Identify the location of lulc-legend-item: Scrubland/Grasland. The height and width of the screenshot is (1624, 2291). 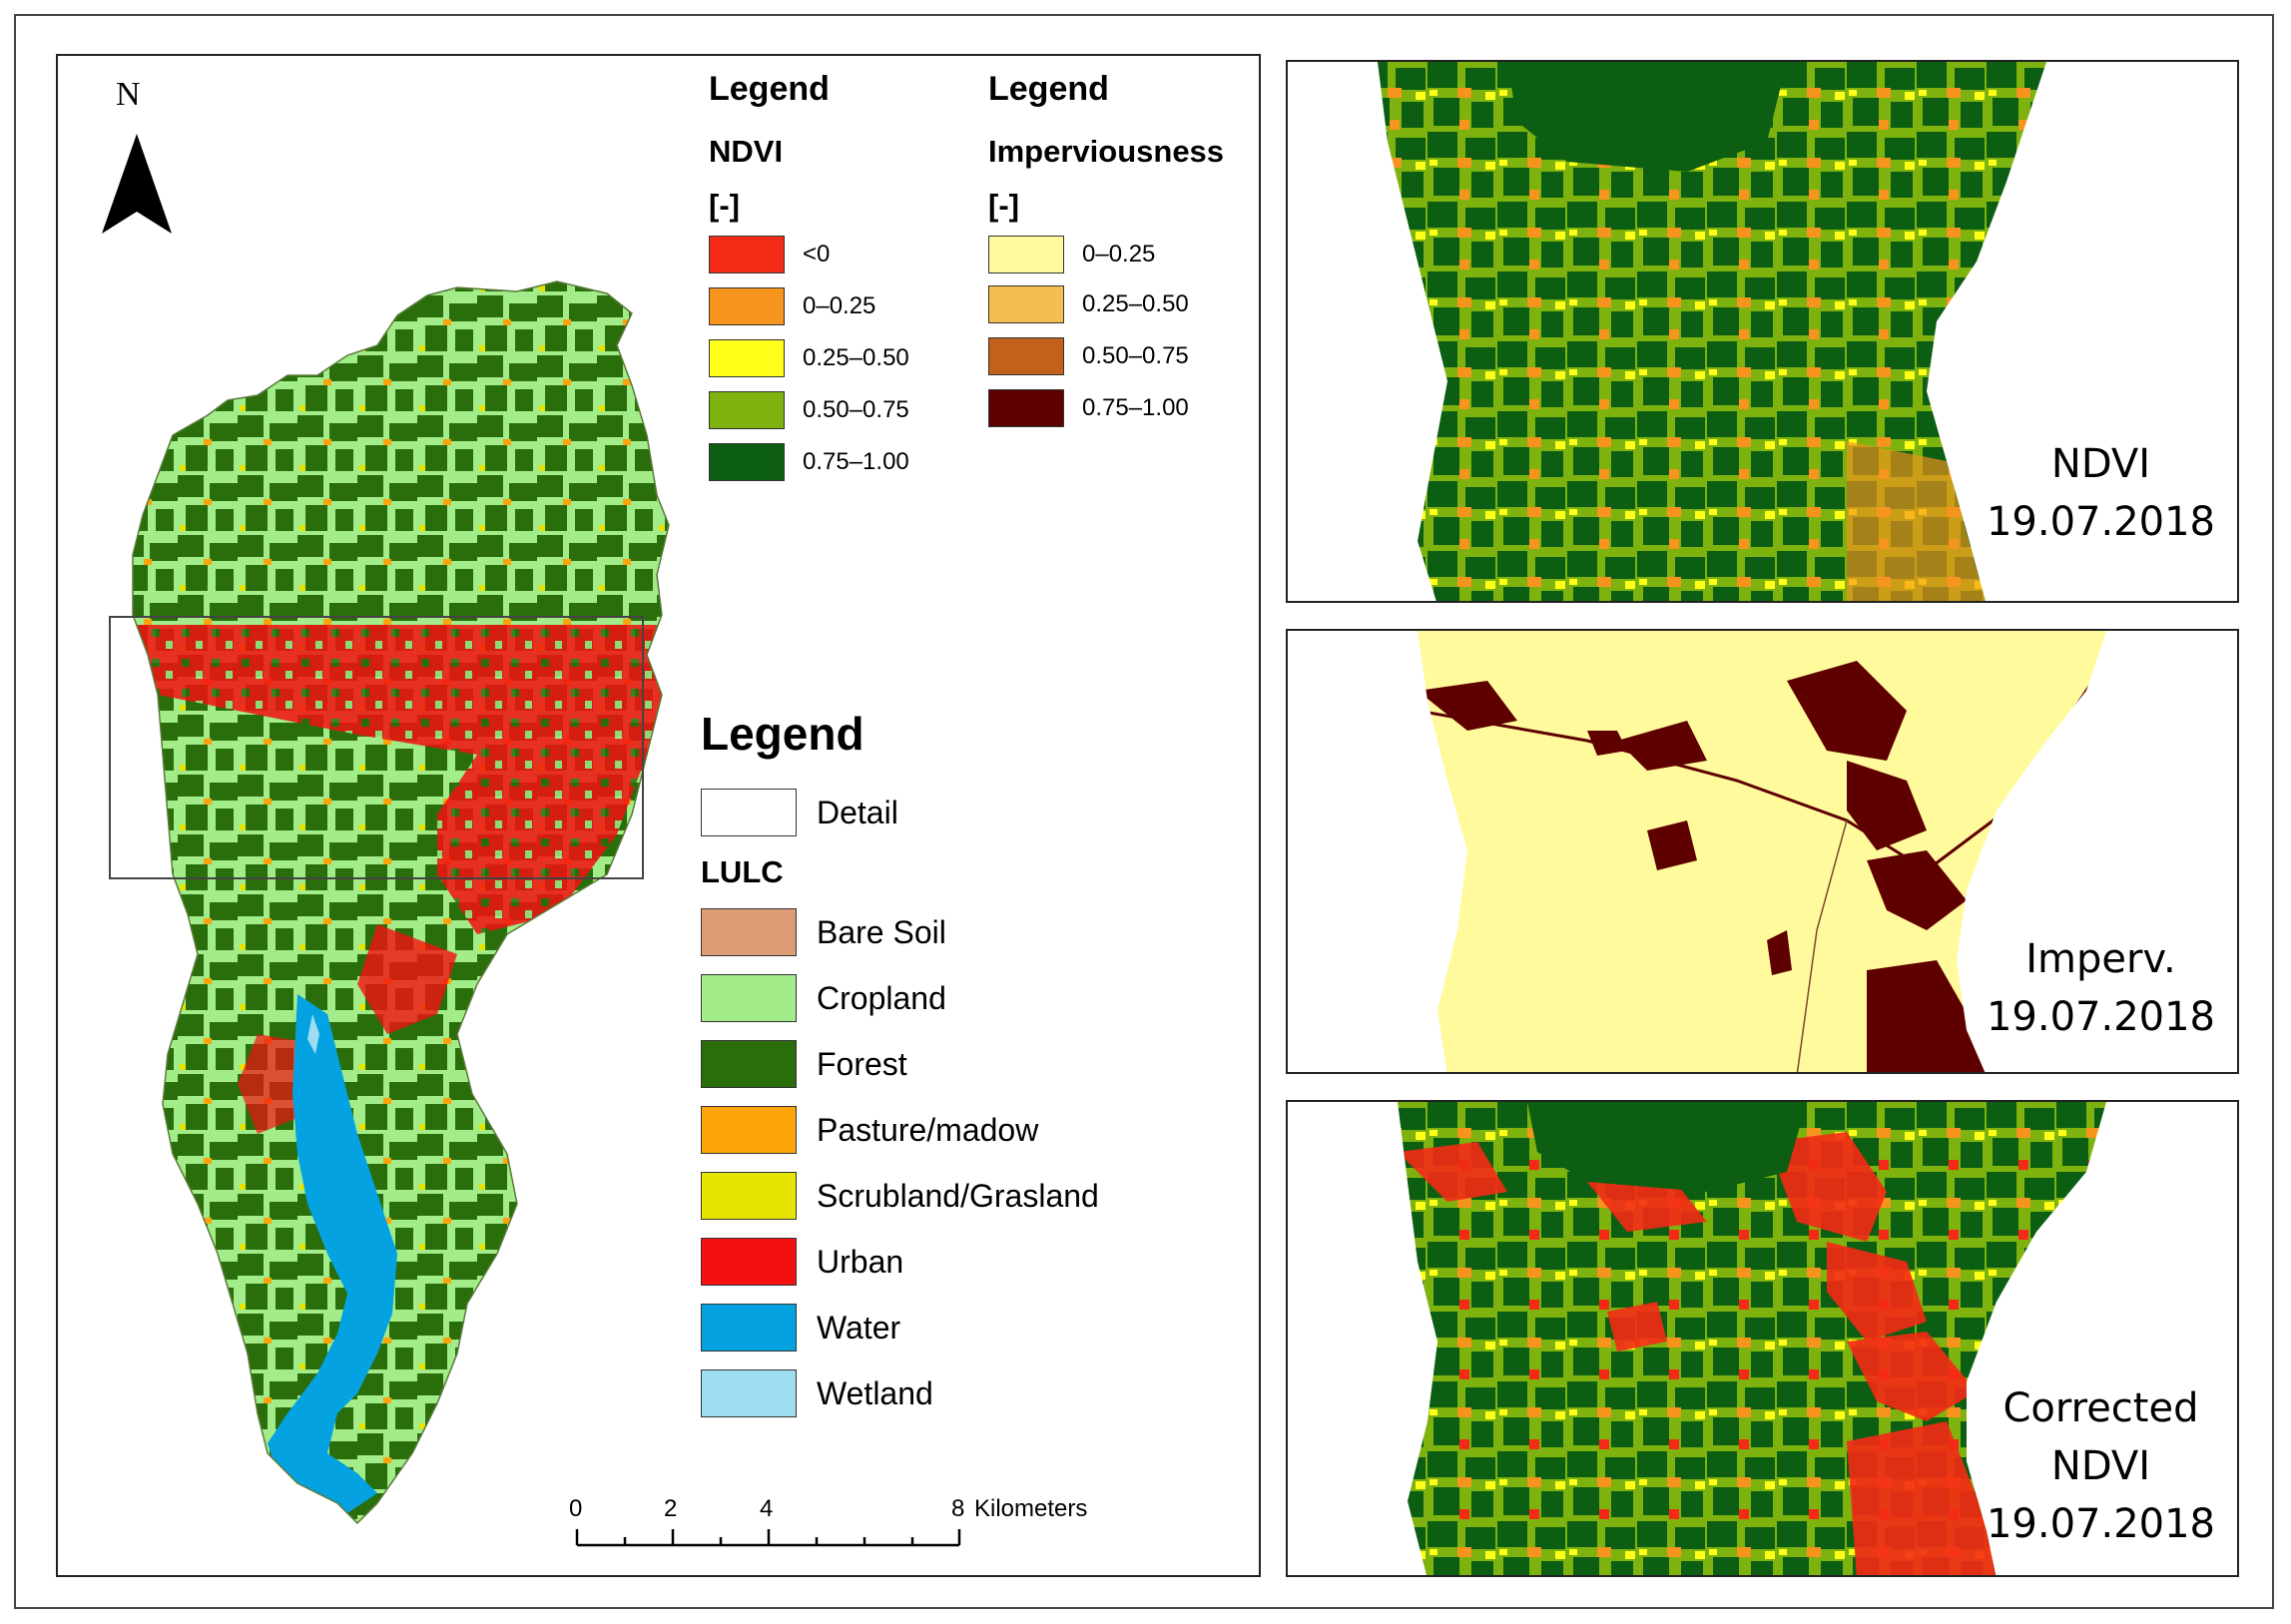
(900, 1196).